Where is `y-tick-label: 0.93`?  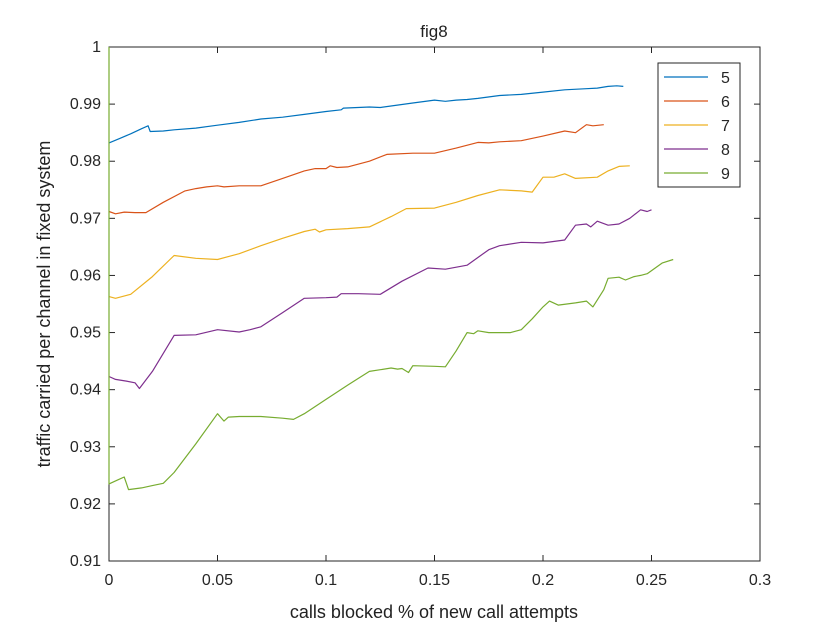 y-tick-label: 0.93 is located at coordinates (85, 447).